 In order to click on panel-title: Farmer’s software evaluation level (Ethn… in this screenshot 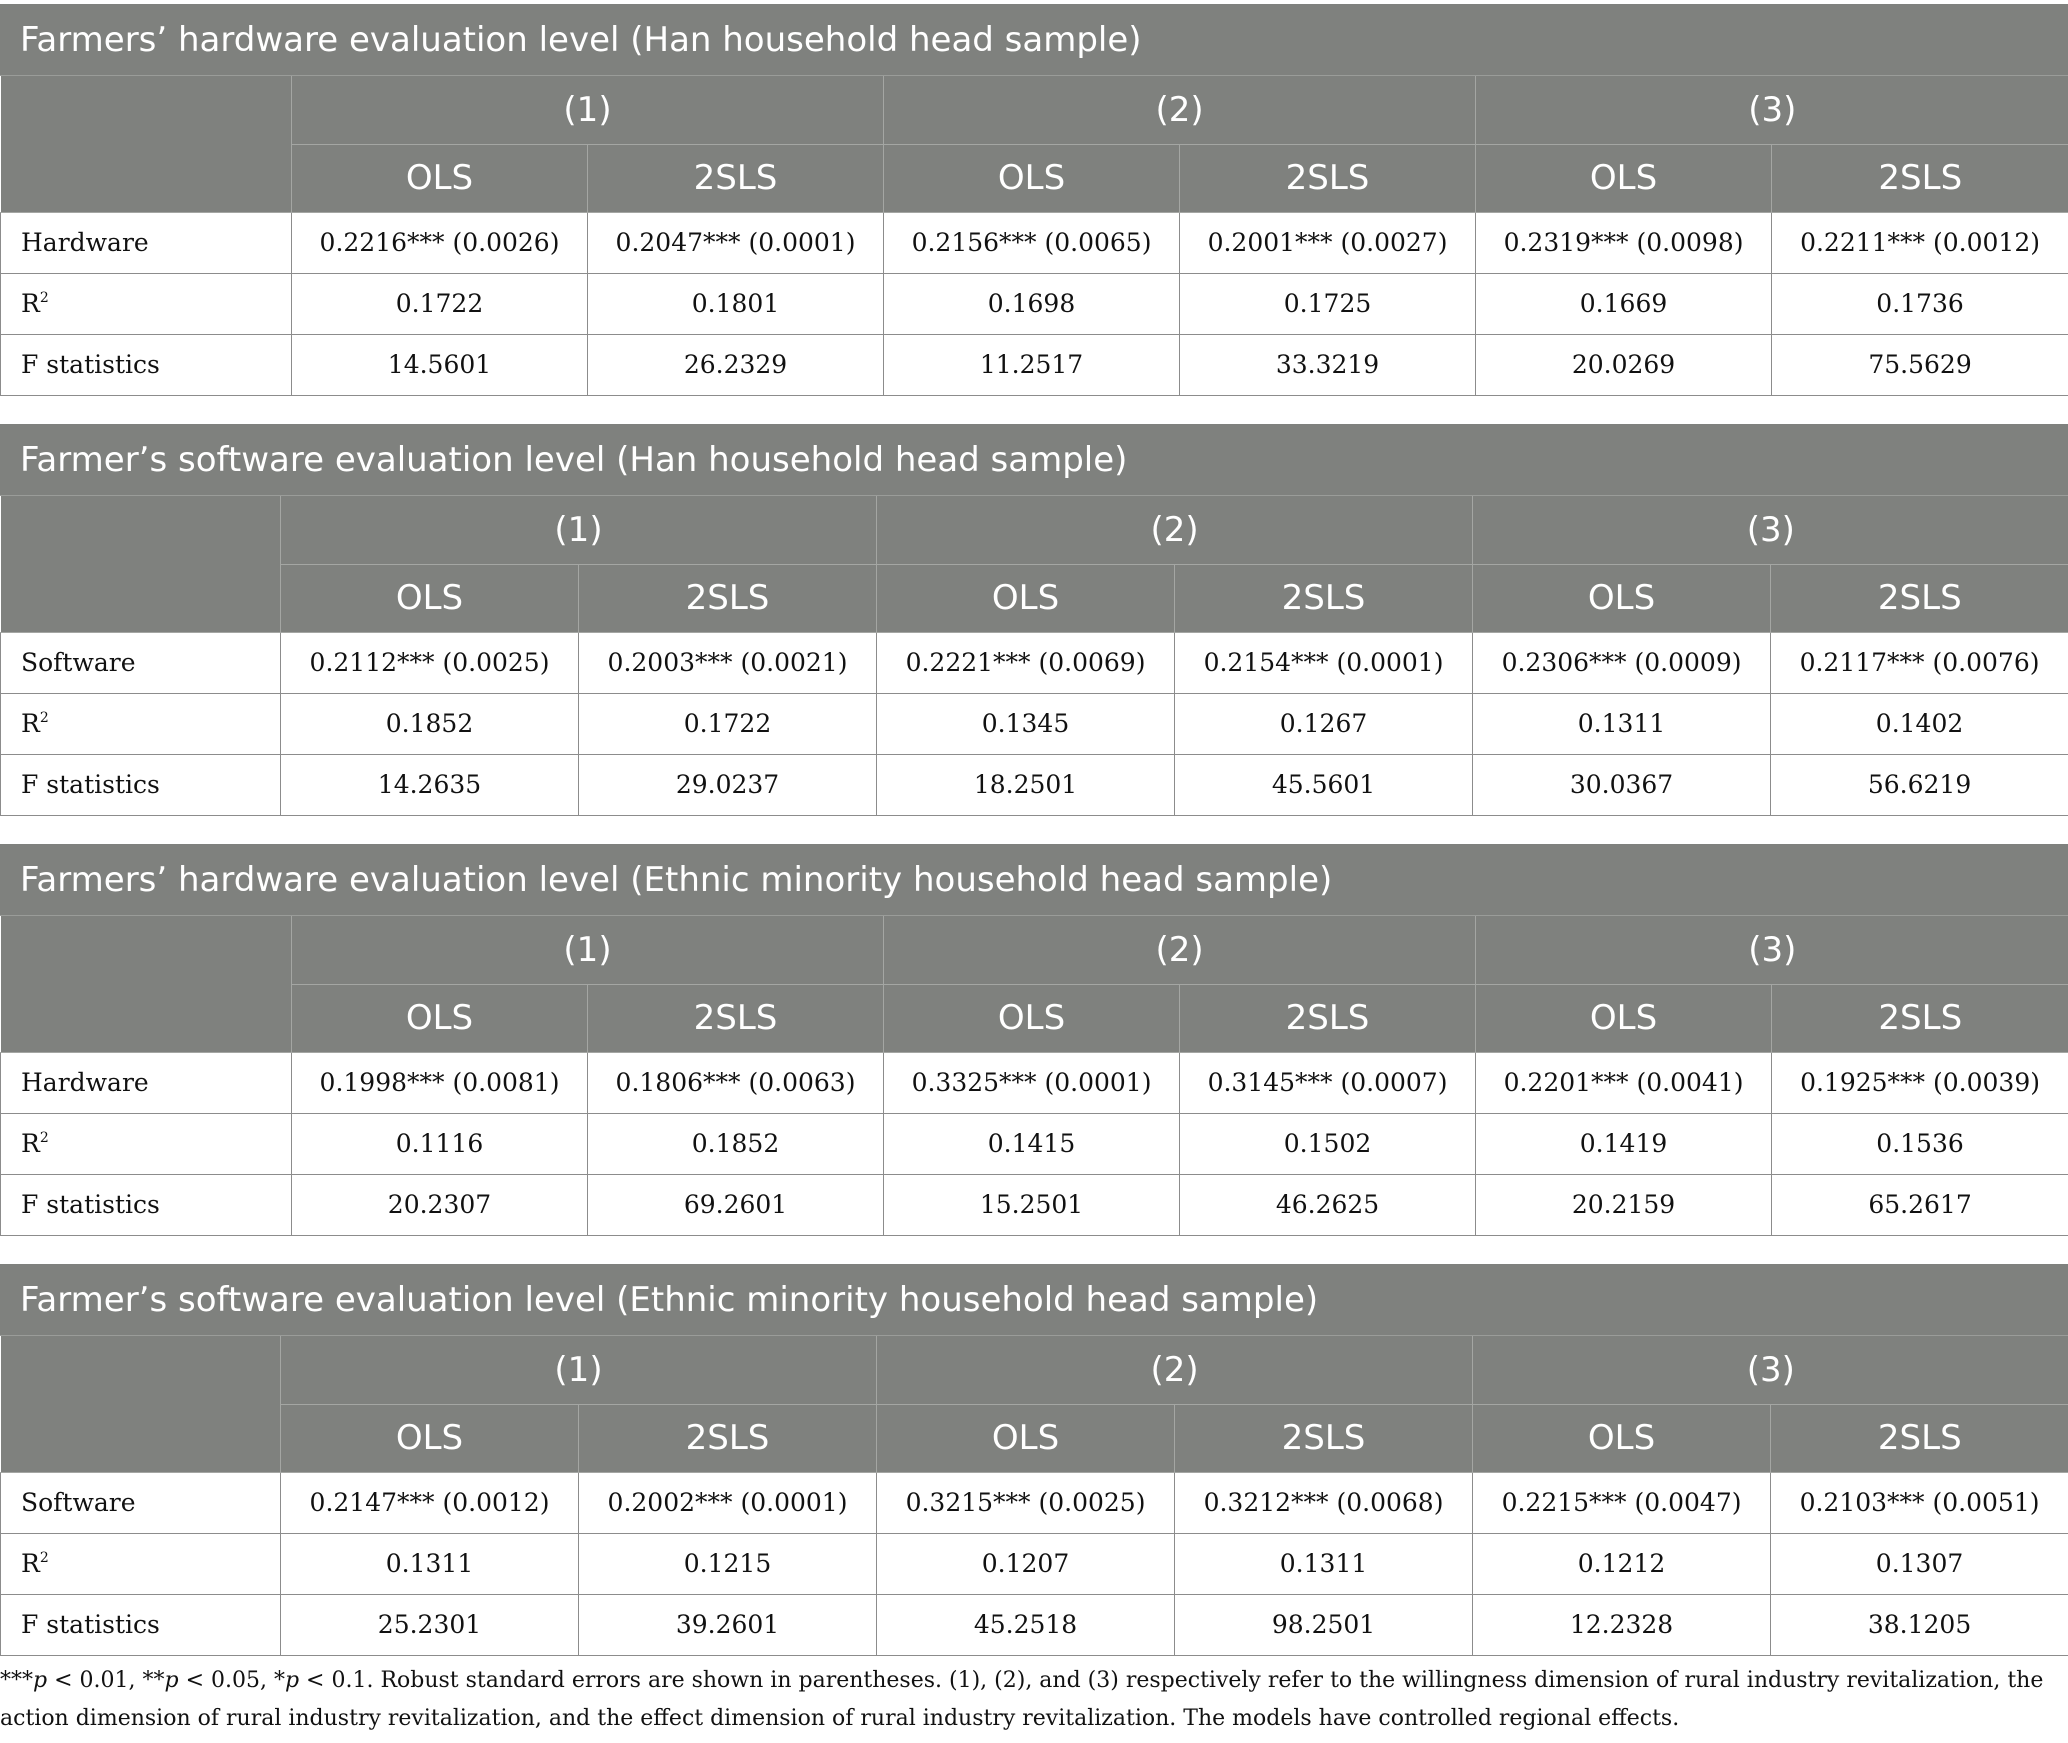, I will do `click(1034, 1300)`.